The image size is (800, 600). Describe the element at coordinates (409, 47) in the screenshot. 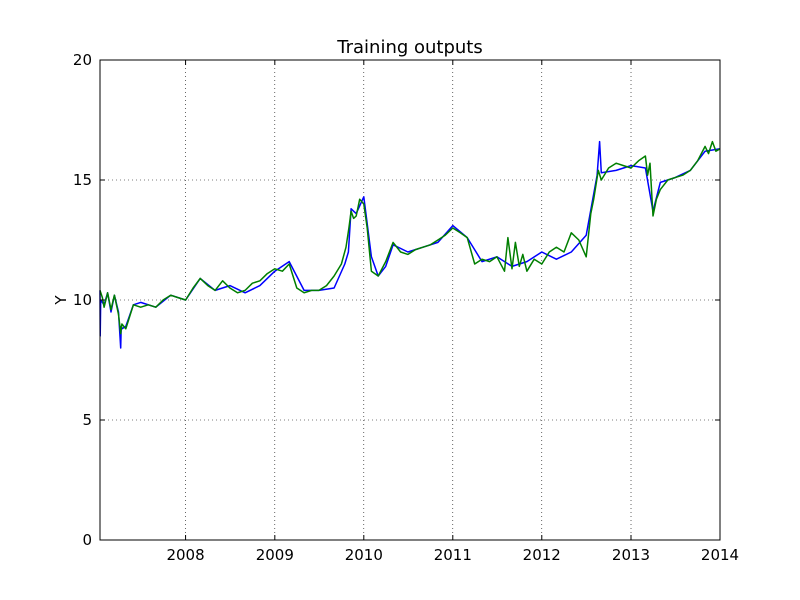

I see `chart-title: Training outputs` at that location.